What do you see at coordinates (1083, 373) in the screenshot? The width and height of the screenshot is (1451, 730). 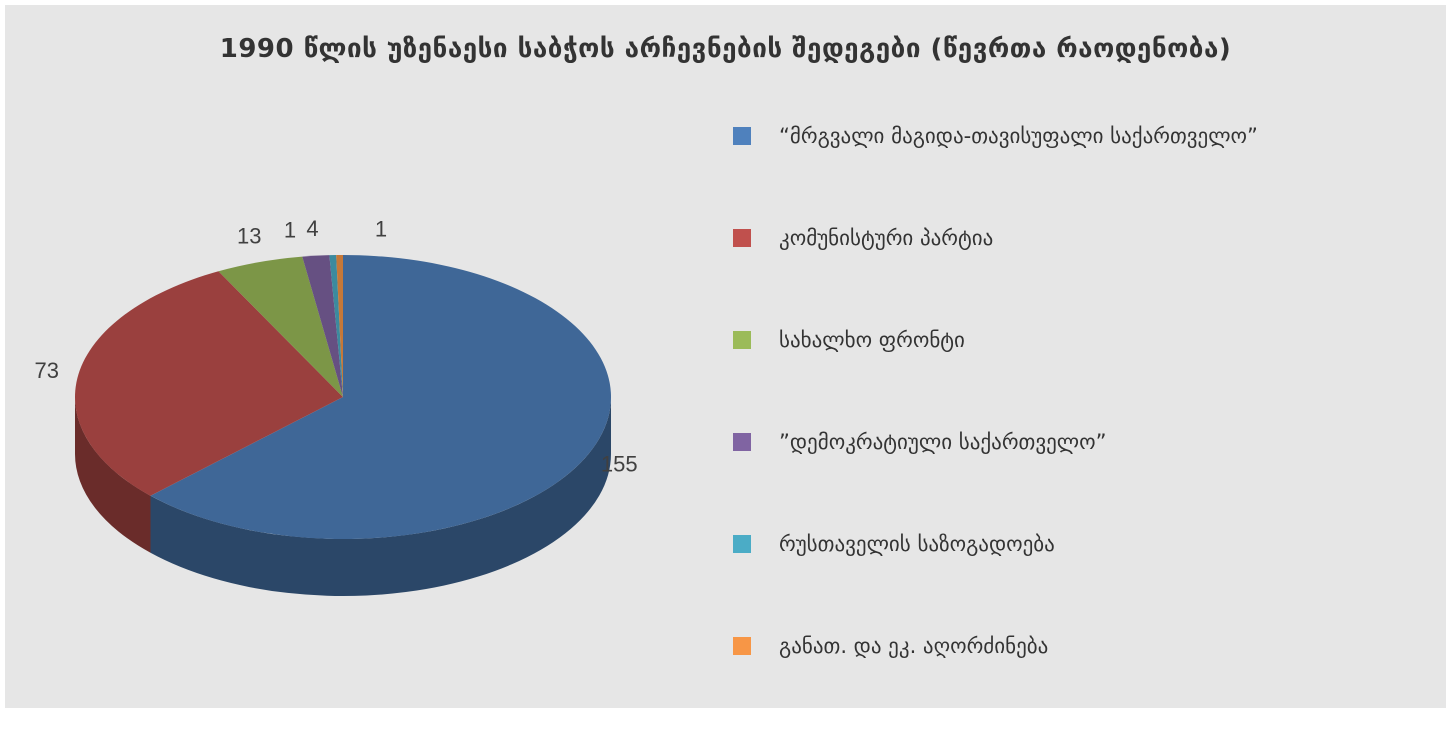 I see `legend-item: სახალხო ფრონტი` at bounding box center [1083, 373].